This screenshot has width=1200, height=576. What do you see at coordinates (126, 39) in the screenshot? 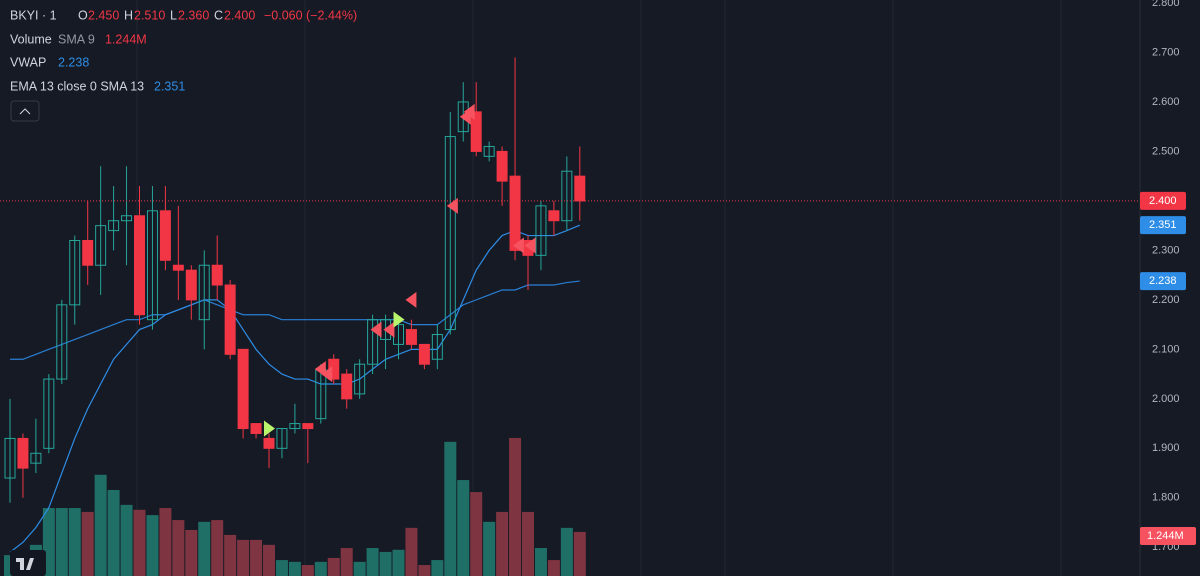
I see `legend-value: 1.244M` at bounding box center [126, 39].